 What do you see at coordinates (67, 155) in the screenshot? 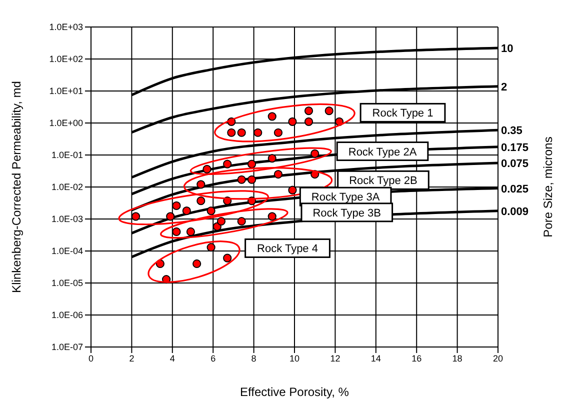
I see `y-tick-label: 1.0E-01` at bounding box center [67, 155].